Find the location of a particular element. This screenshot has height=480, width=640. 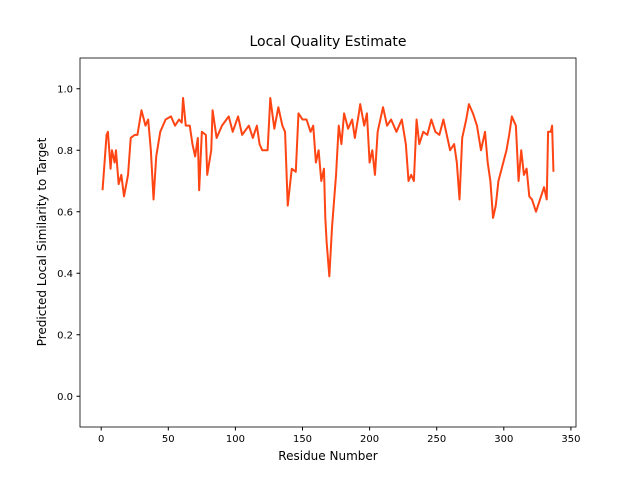

y-tick-label: 0.6 is located at coordinates (65, 212).